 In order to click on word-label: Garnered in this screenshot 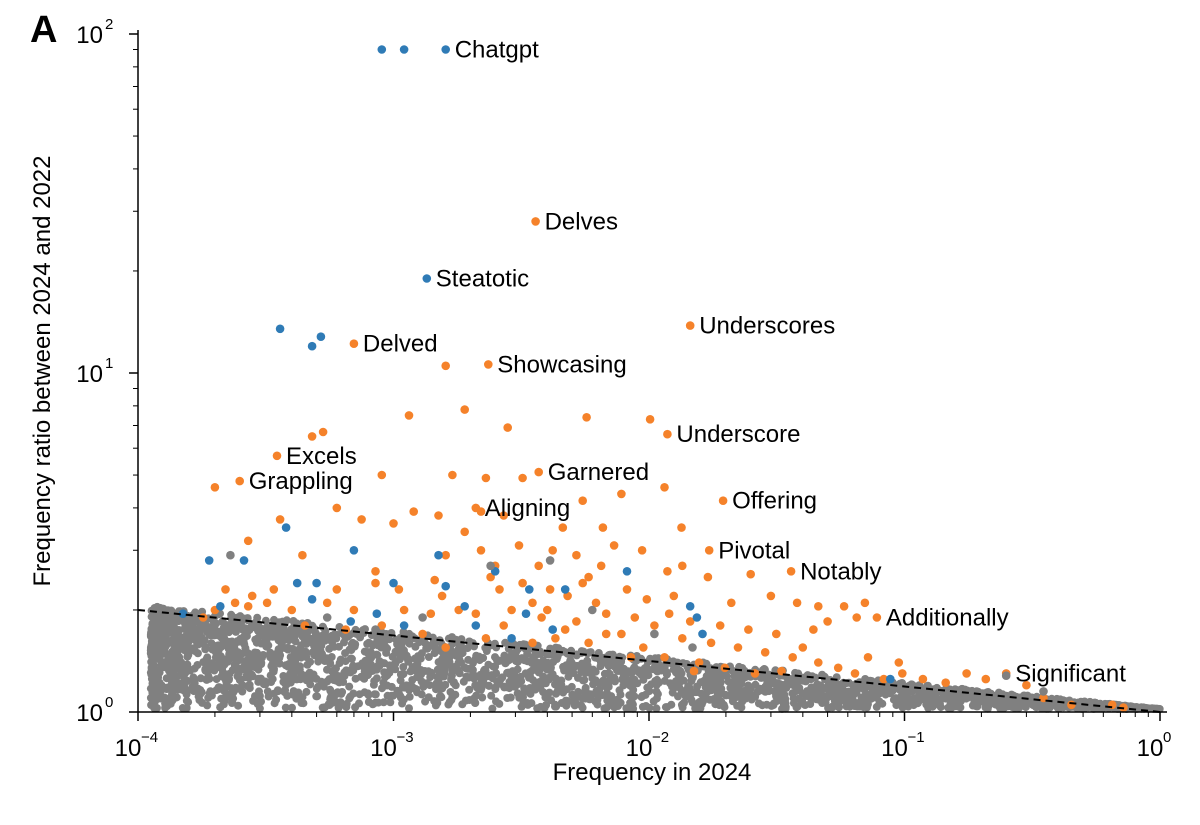, I will do `click(598, 472)`.